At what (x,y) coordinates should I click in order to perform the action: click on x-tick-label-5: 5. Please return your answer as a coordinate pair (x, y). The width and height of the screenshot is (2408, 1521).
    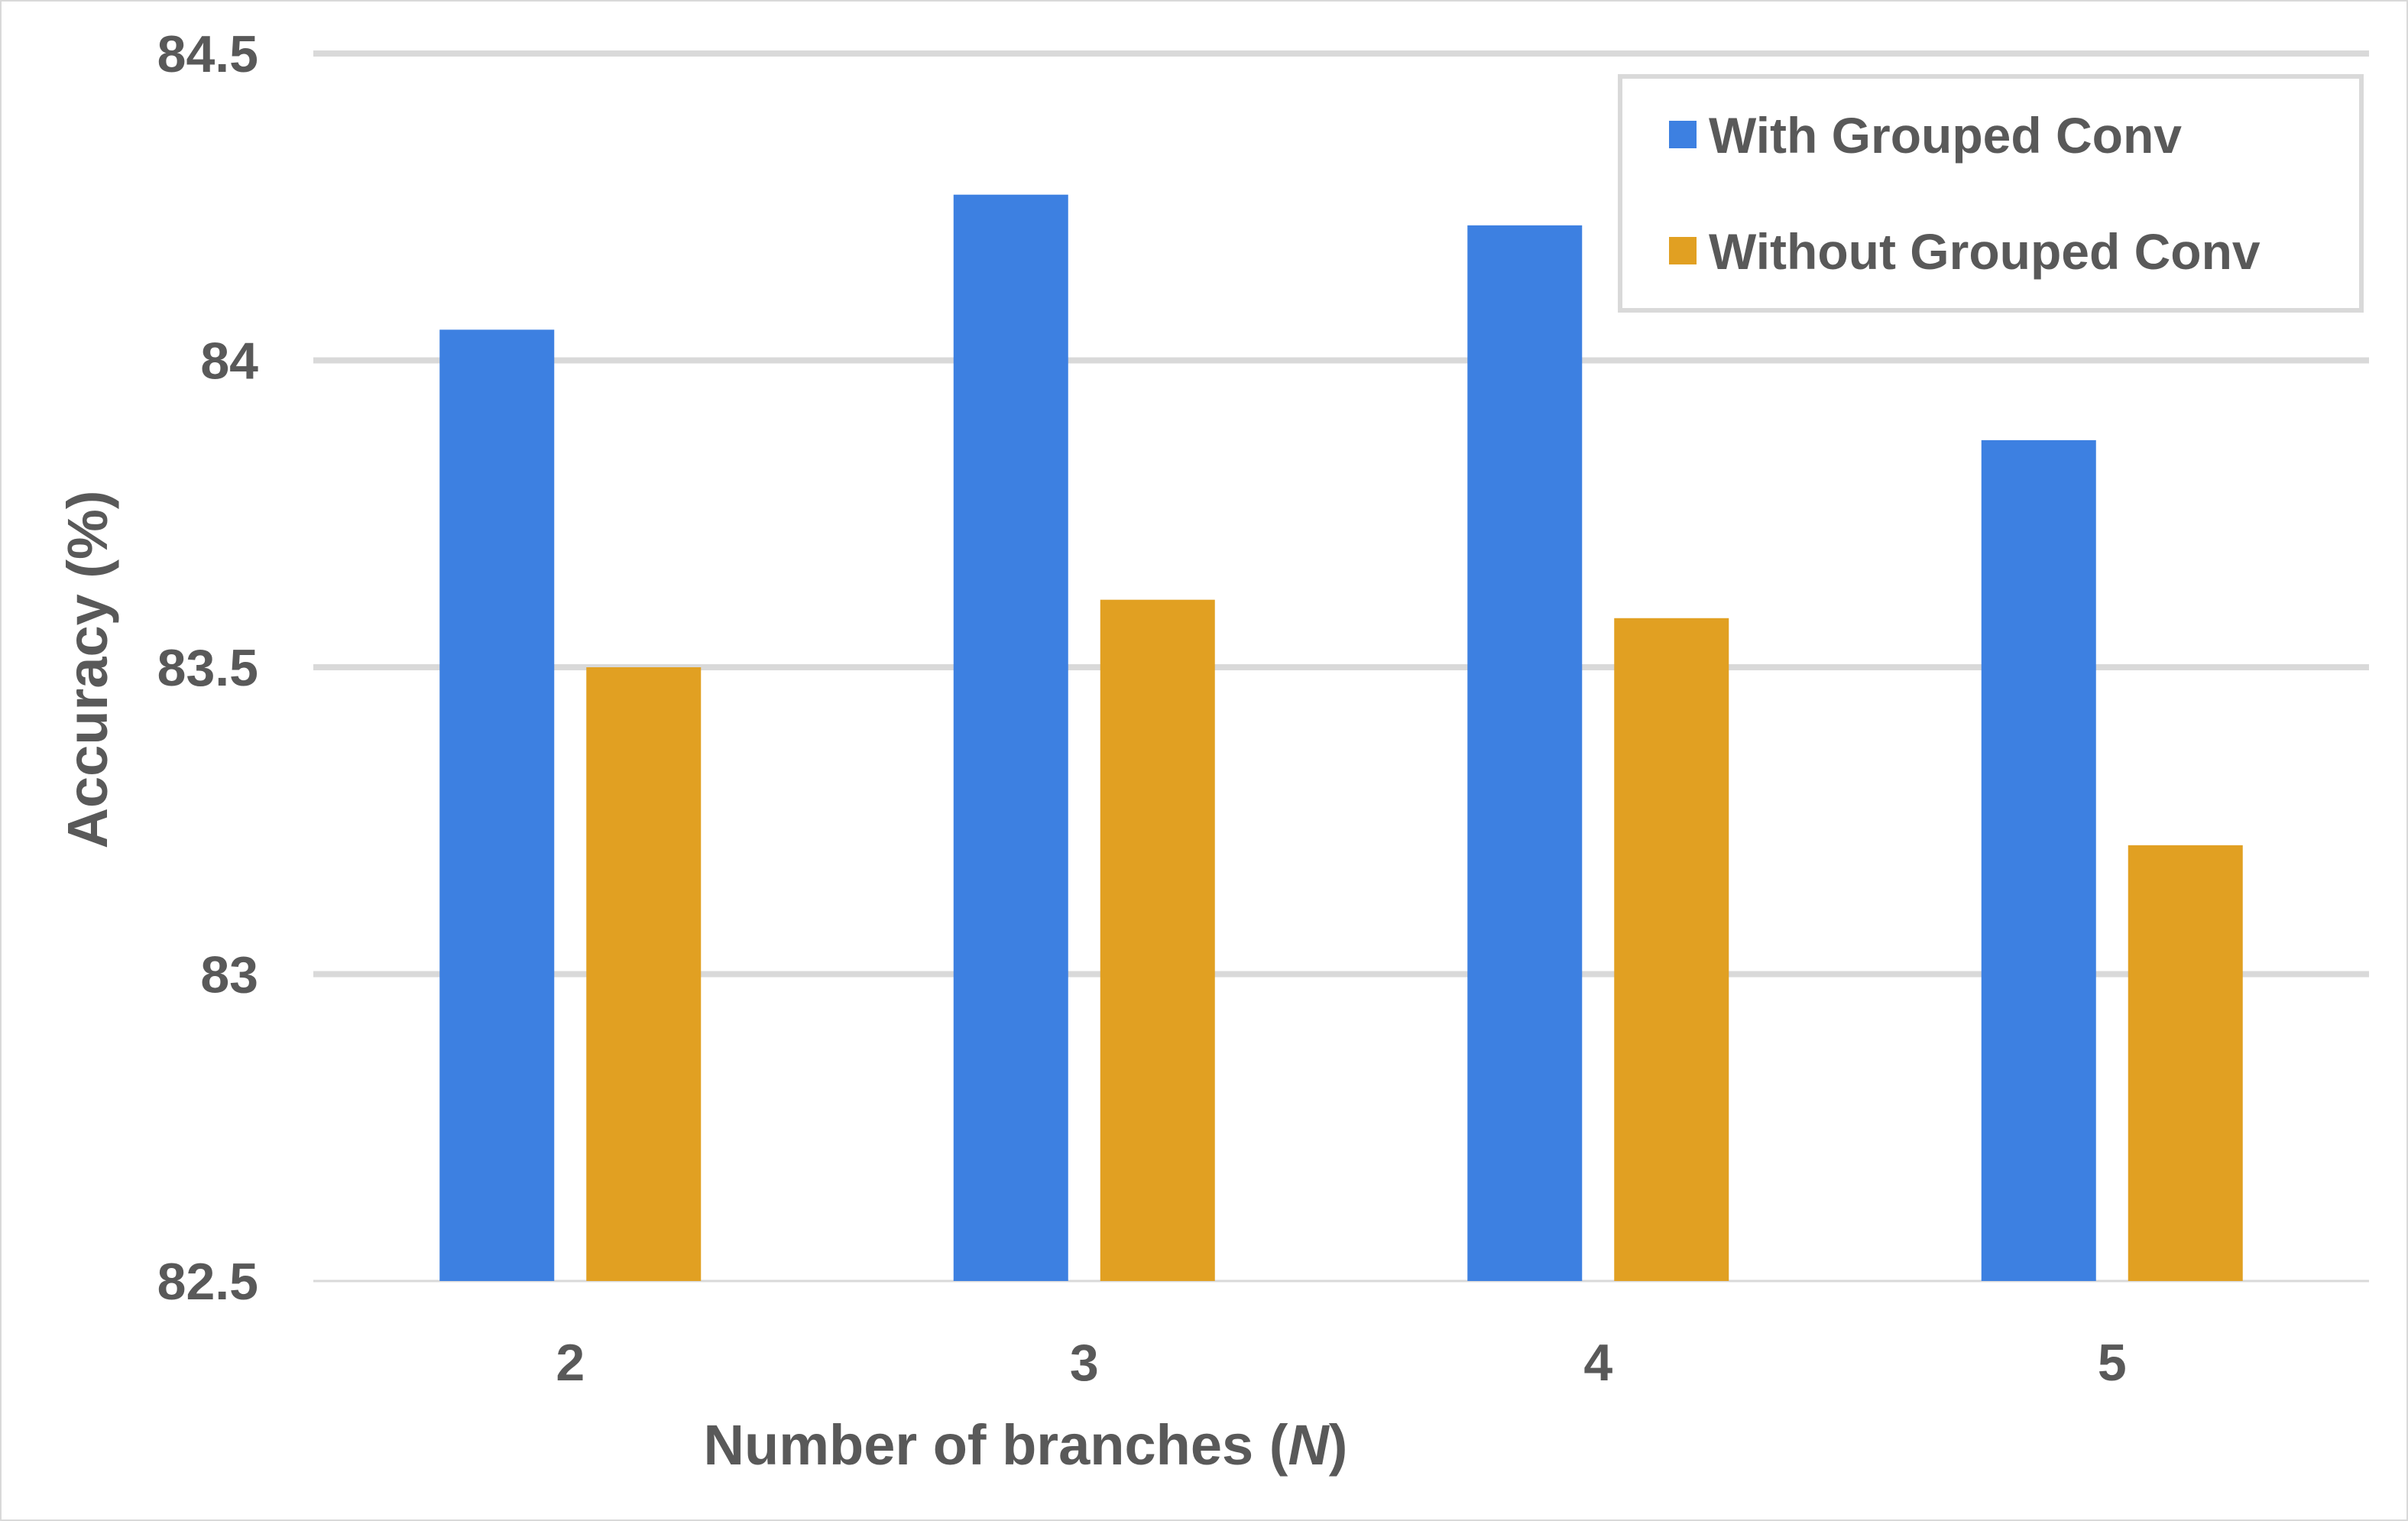
    Looking at the image, I should click on (2112, 1363).